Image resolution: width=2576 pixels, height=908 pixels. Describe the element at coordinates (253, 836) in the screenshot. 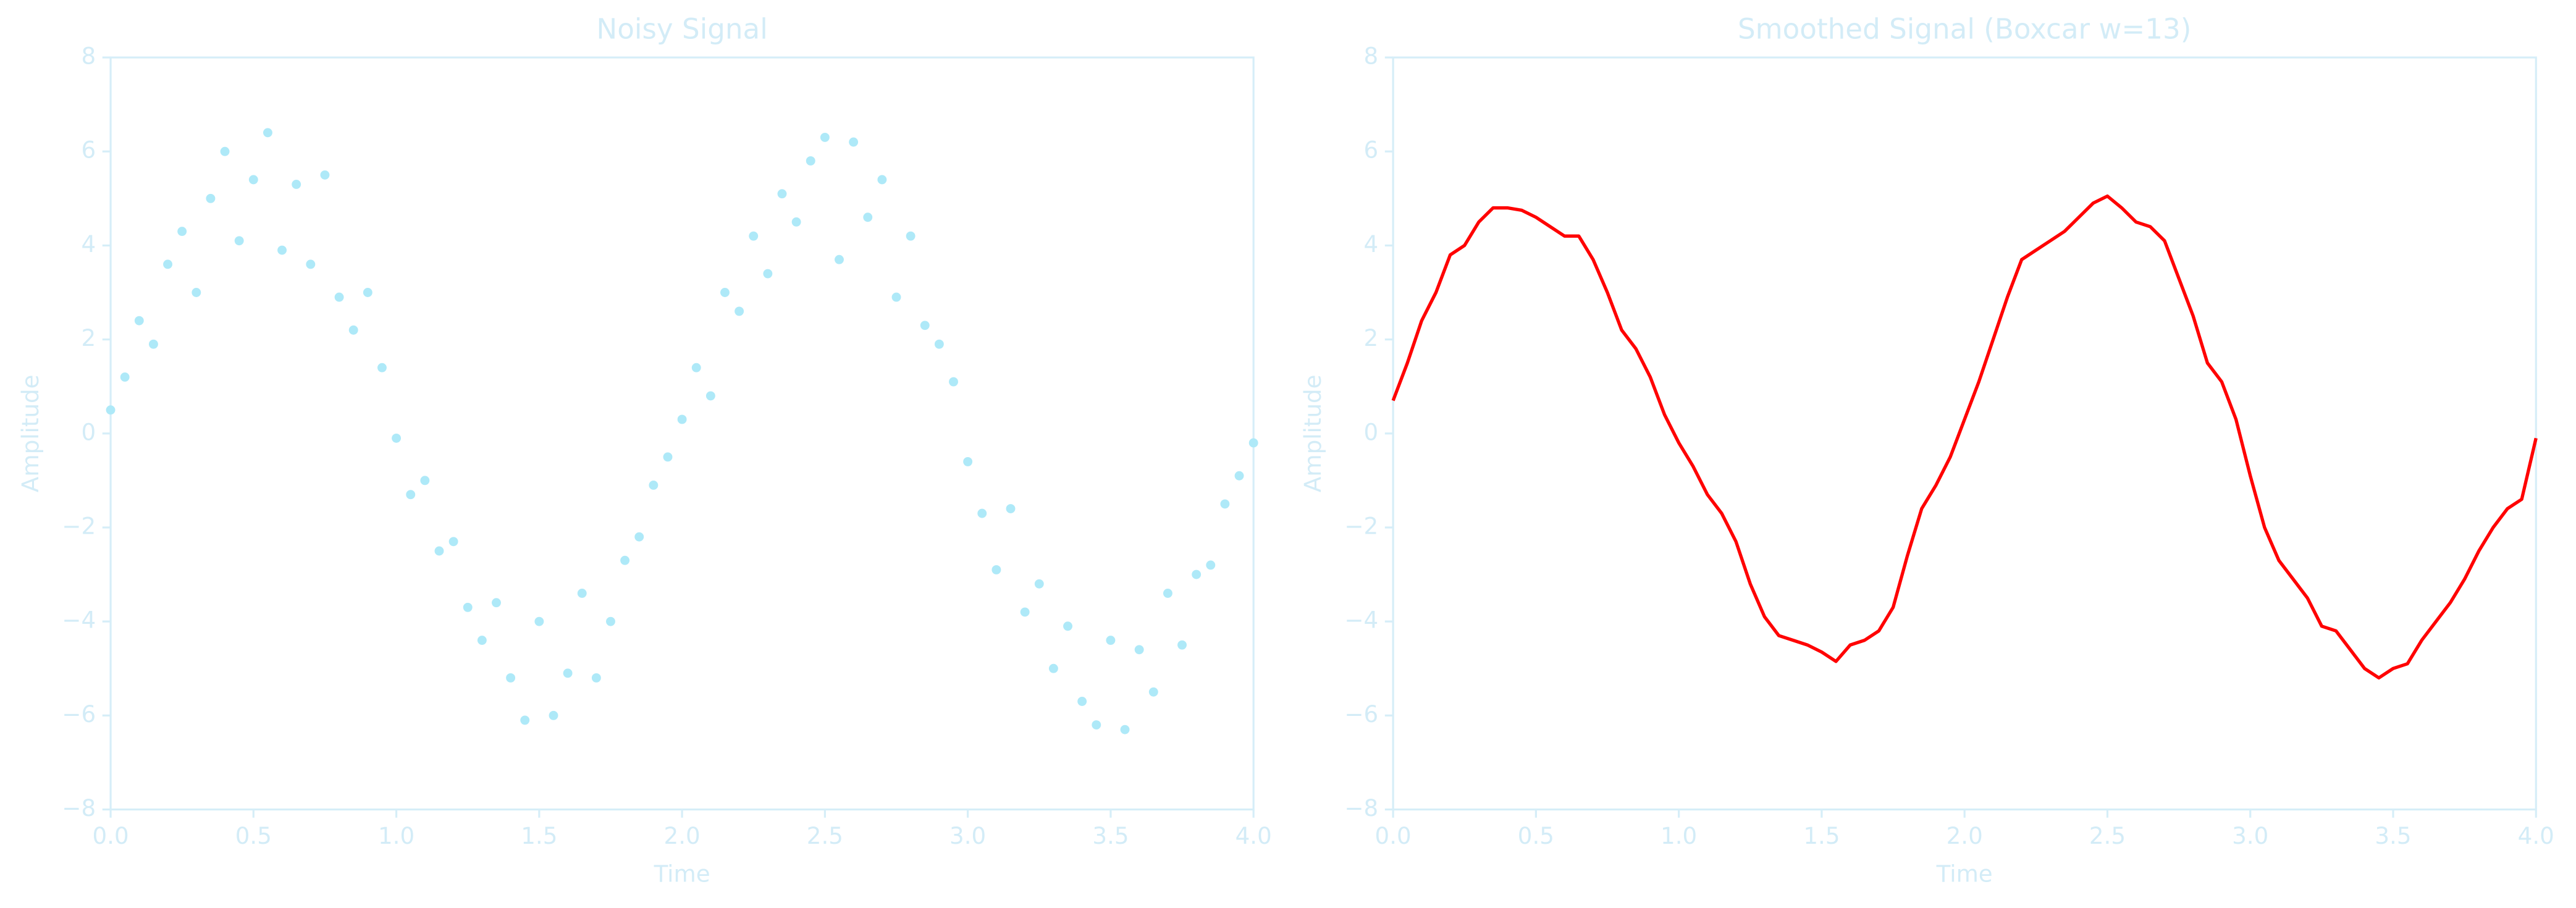

I see `x-tick-label: 0.5` at that location.